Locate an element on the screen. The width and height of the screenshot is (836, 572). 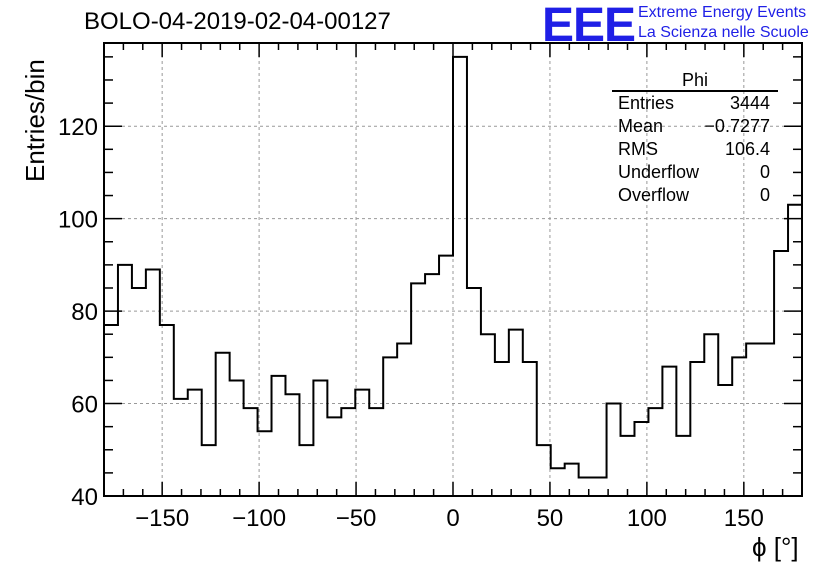
stats-row-entries: Entries 3444 is located at coordinates (695, 103).